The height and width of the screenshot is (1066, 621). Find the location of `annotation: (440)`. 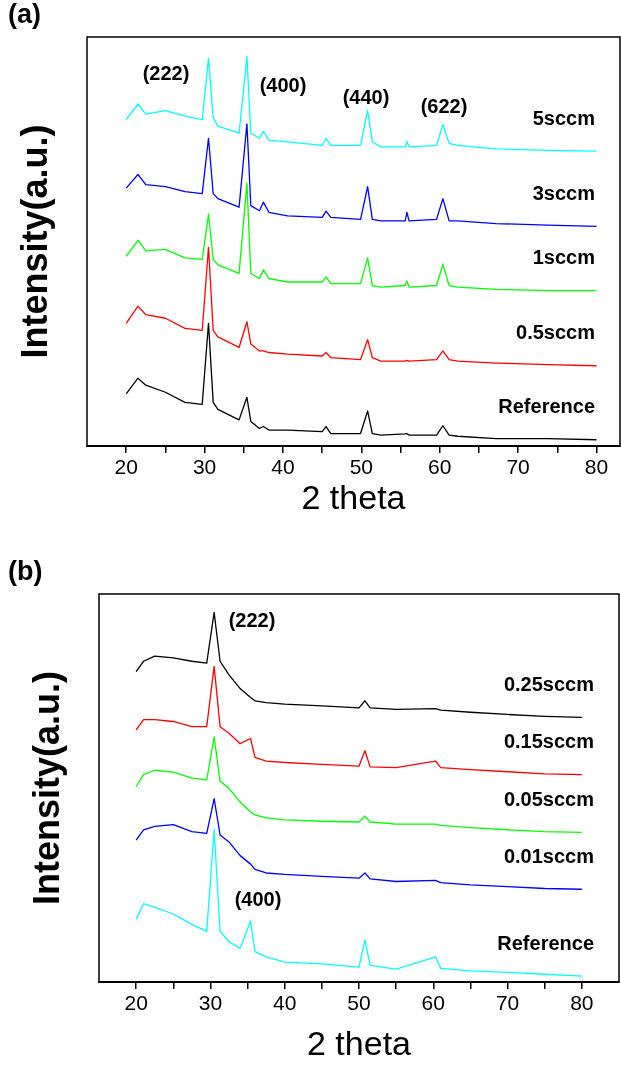

annotation: (440) is located at coordinates (366, 96).